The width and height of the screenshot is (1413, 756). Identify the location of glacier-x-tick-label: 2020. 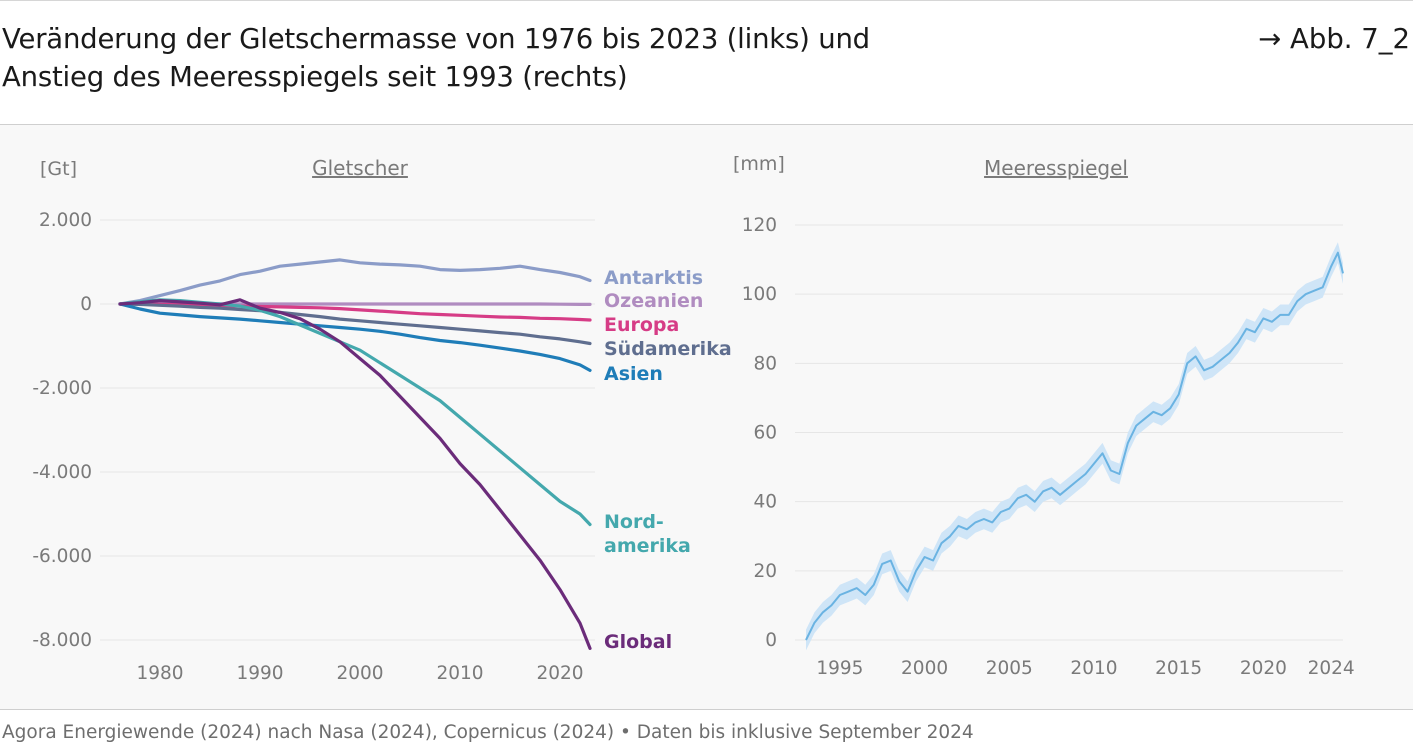
(559, 673).